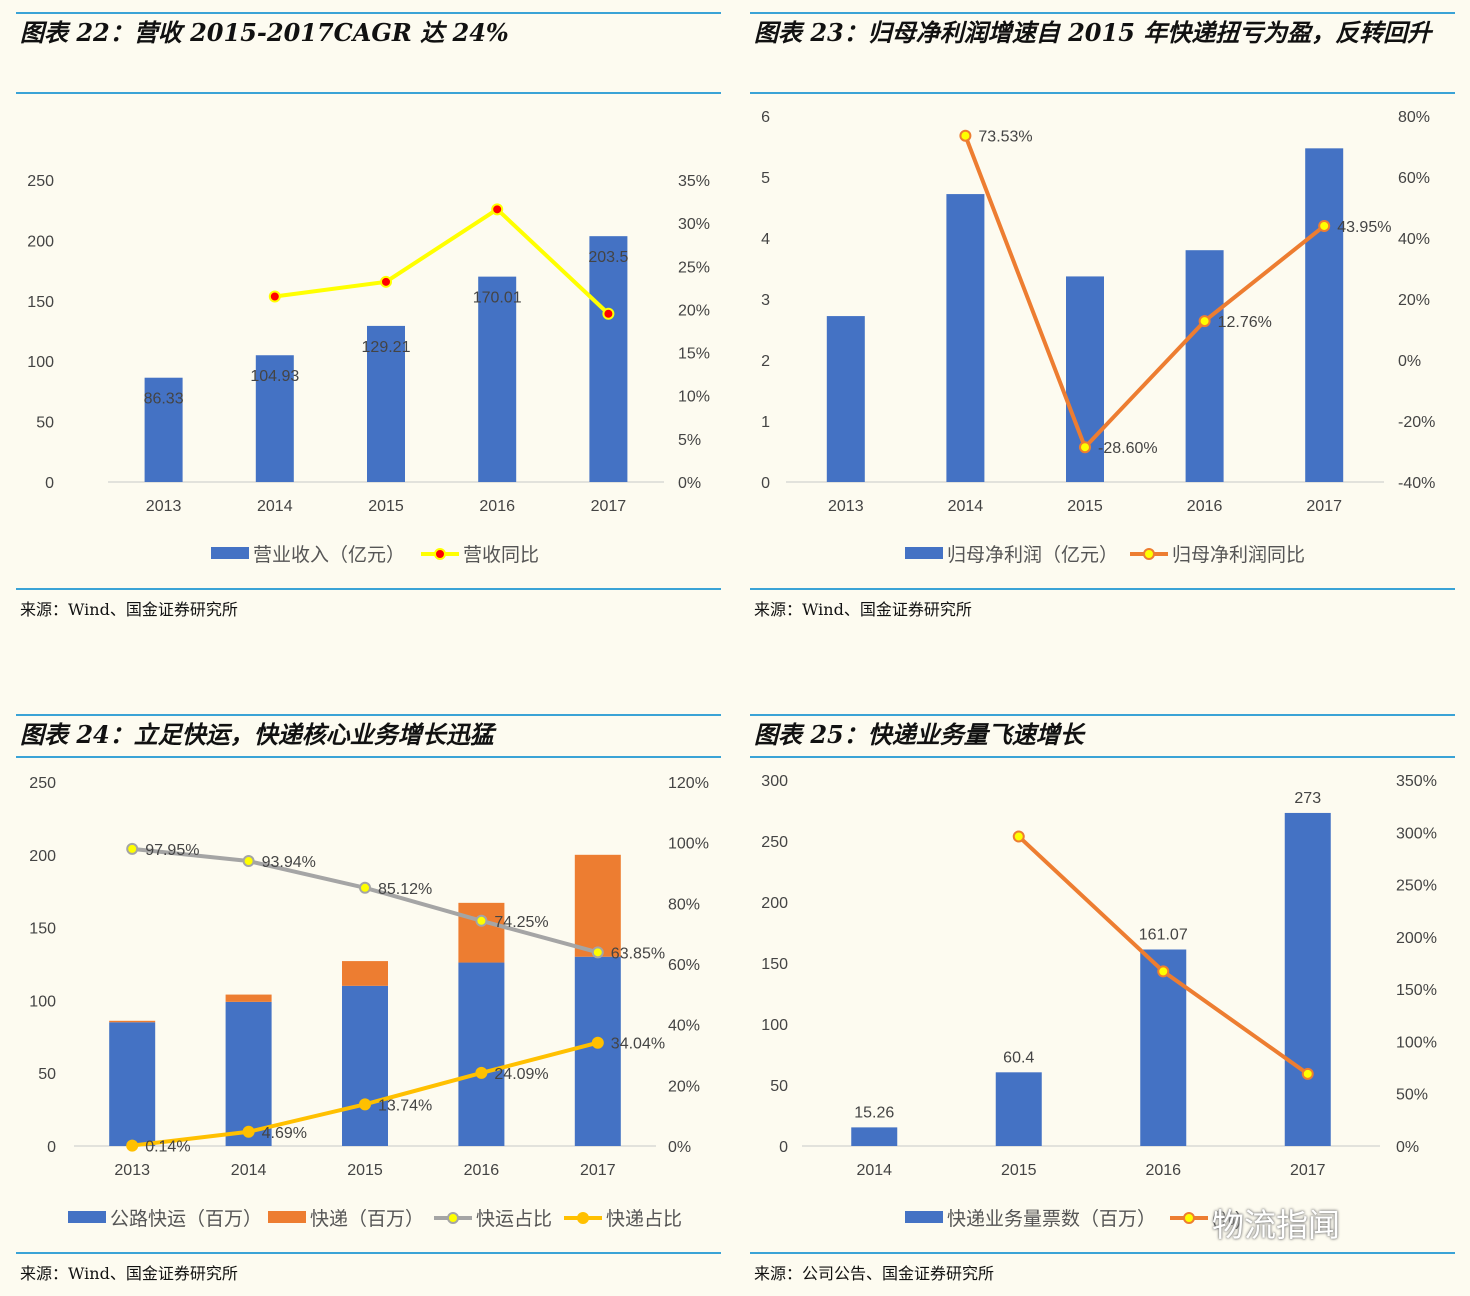 The height and width of the screenshot is (1296, 1470). What do you see at coordinates (367, 1219) in the screenshot?
I see `legend-label: 快递（百万）` at bounding box center [367, 1219].